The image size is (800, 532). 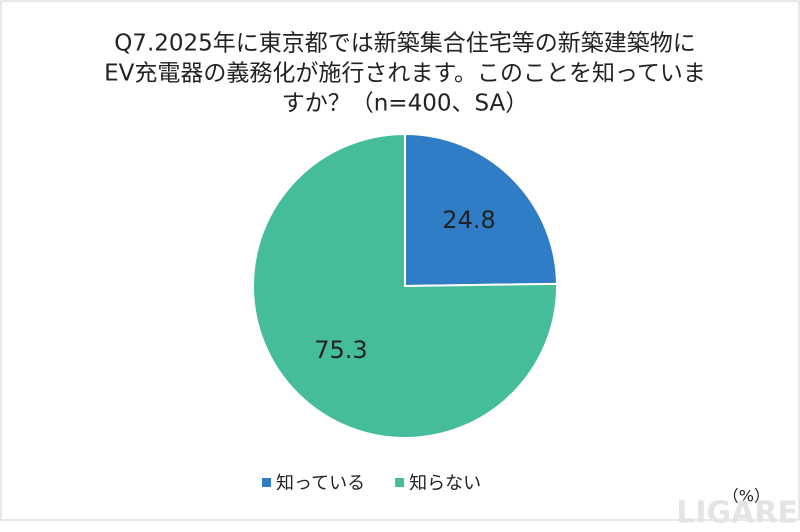 I want to click on chart-title: Q7.2025年に東京都では新築集合住宅等の新築建築物に, so click(x=405, y=44).